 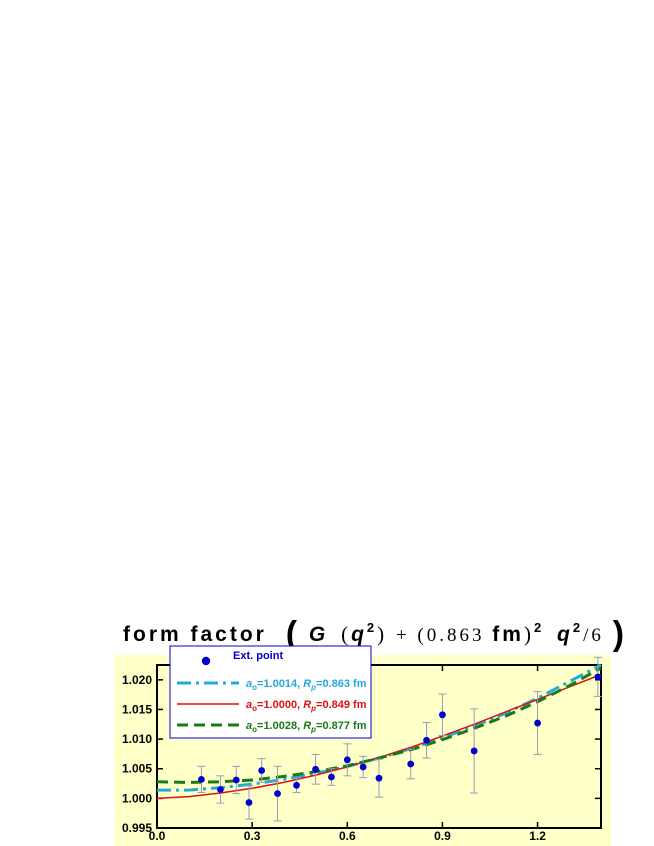 What do you see at coordinates (293, 634) in the screenshot?
I see `title-open-paren: (` at bounding box center [293, 634].